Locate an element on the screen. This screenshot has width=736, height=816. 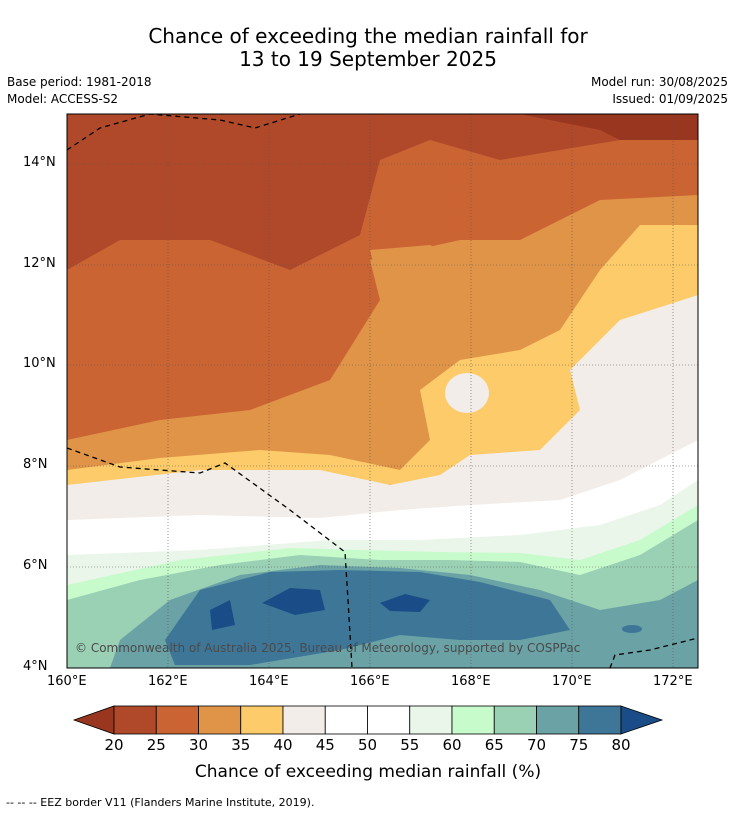
colorbar-tick-label: 55 is located at coordinates (410, 745).